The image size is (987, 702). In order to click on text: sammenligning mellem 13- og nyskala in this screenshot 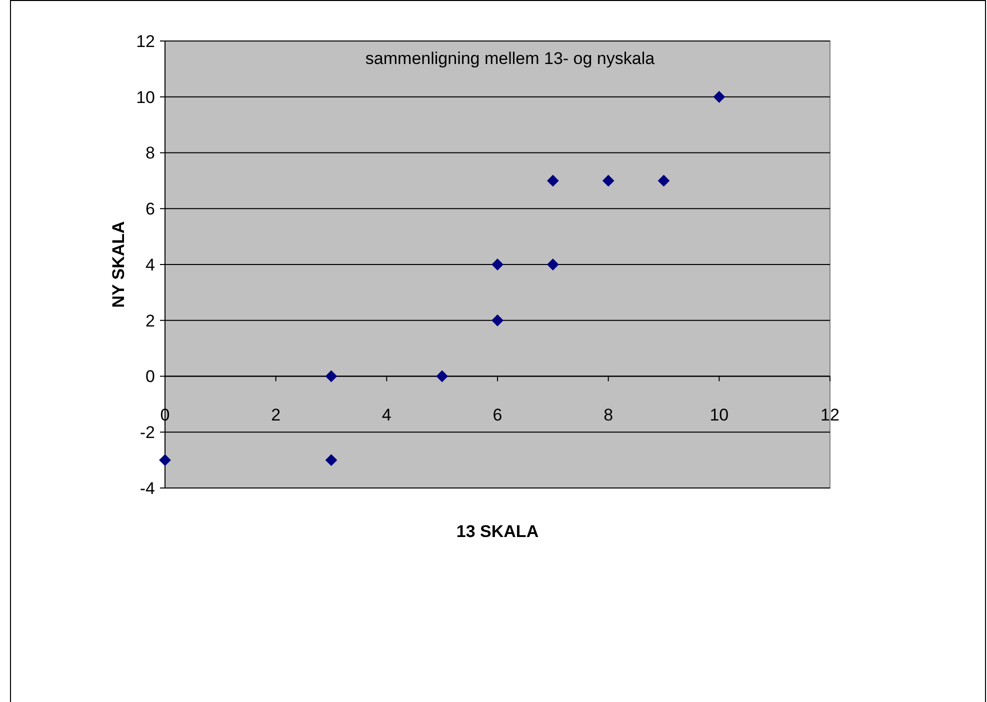, I will do `click(510, 58)`.